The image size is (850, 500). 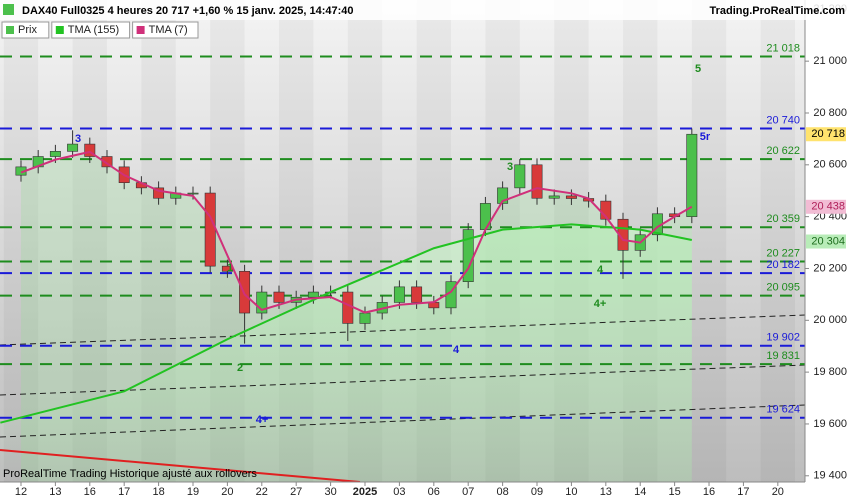 What do you see at coordinates (434, 492) in the screenshot?
I see `x-tick-label: 06` at bounding box center [434, 492].